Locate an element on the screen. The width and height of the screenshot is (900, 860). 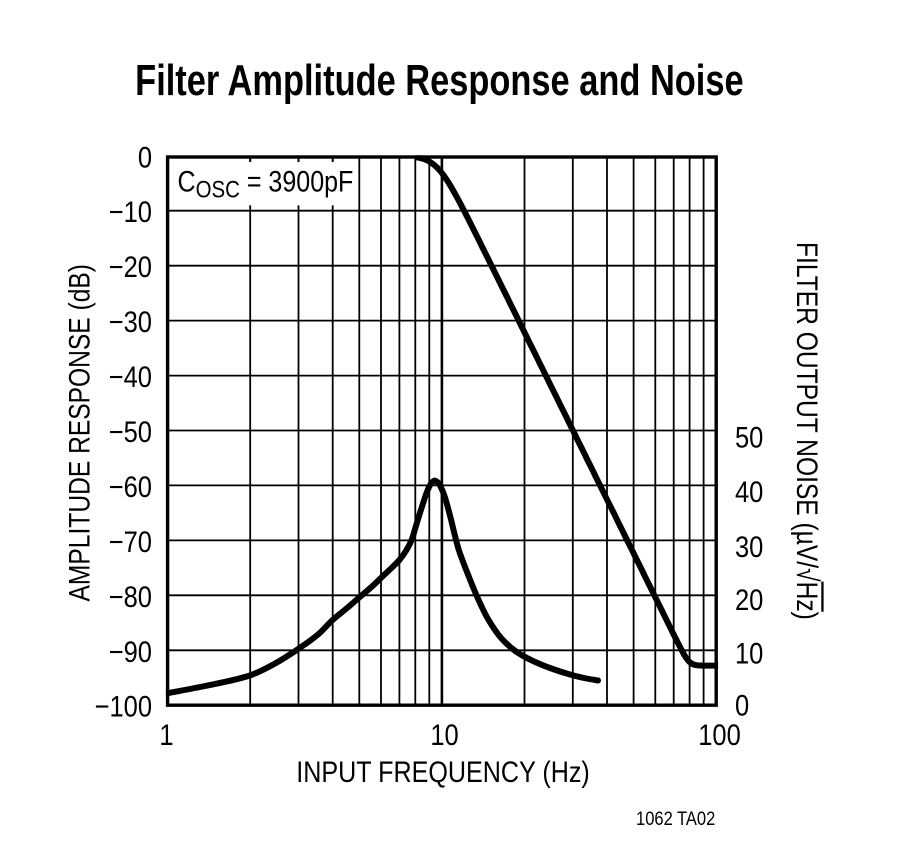
svg-text: −20 is located at coordinates (130, 266).